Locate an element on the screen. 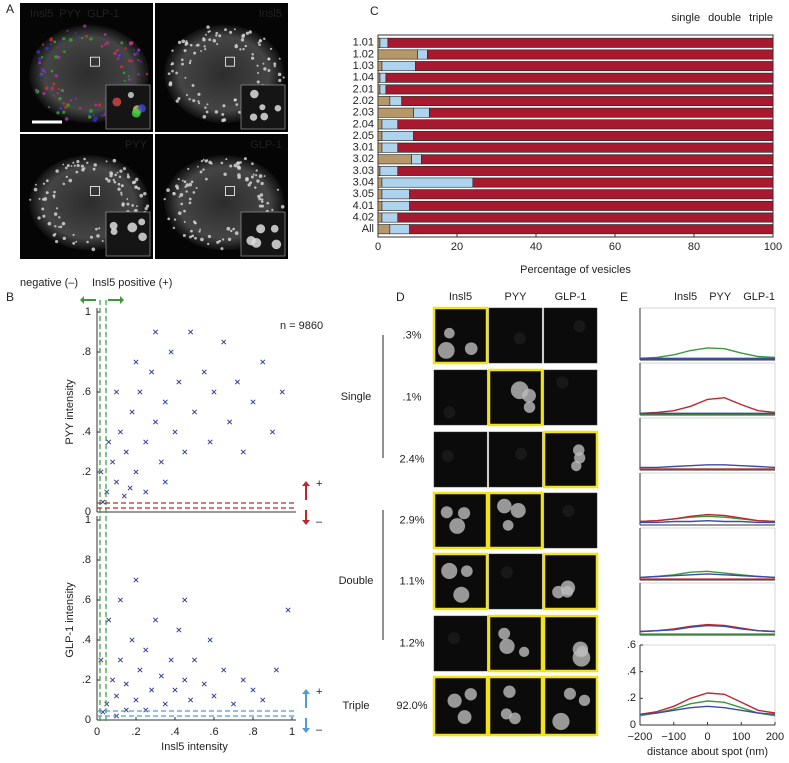 This screenshot has width=789, height=763. y-tick-label: 2.05 is located at coordinates (363, 136).